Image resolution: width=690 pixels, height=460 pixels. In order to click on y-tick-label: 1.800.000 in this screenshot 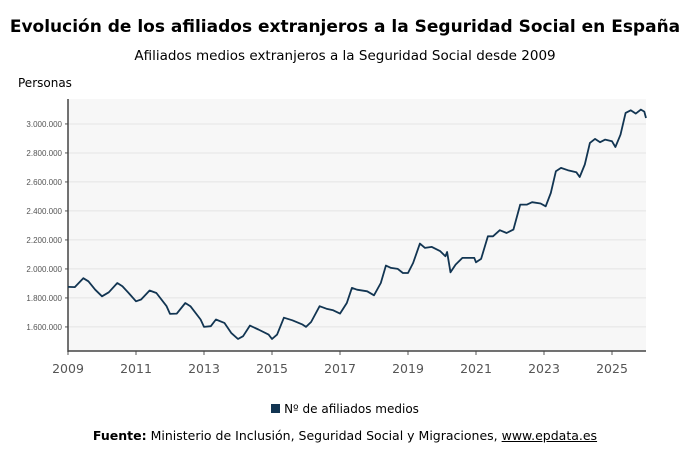, I will do `click(44, 298)`.